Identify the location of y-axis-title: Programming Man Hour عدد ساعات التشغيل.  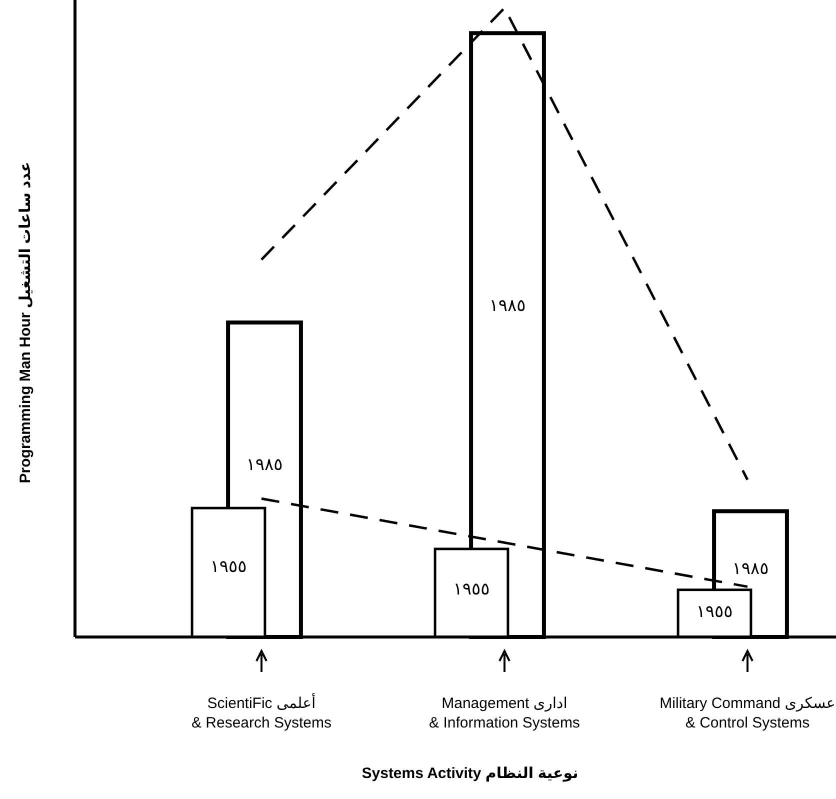
(25, 323).